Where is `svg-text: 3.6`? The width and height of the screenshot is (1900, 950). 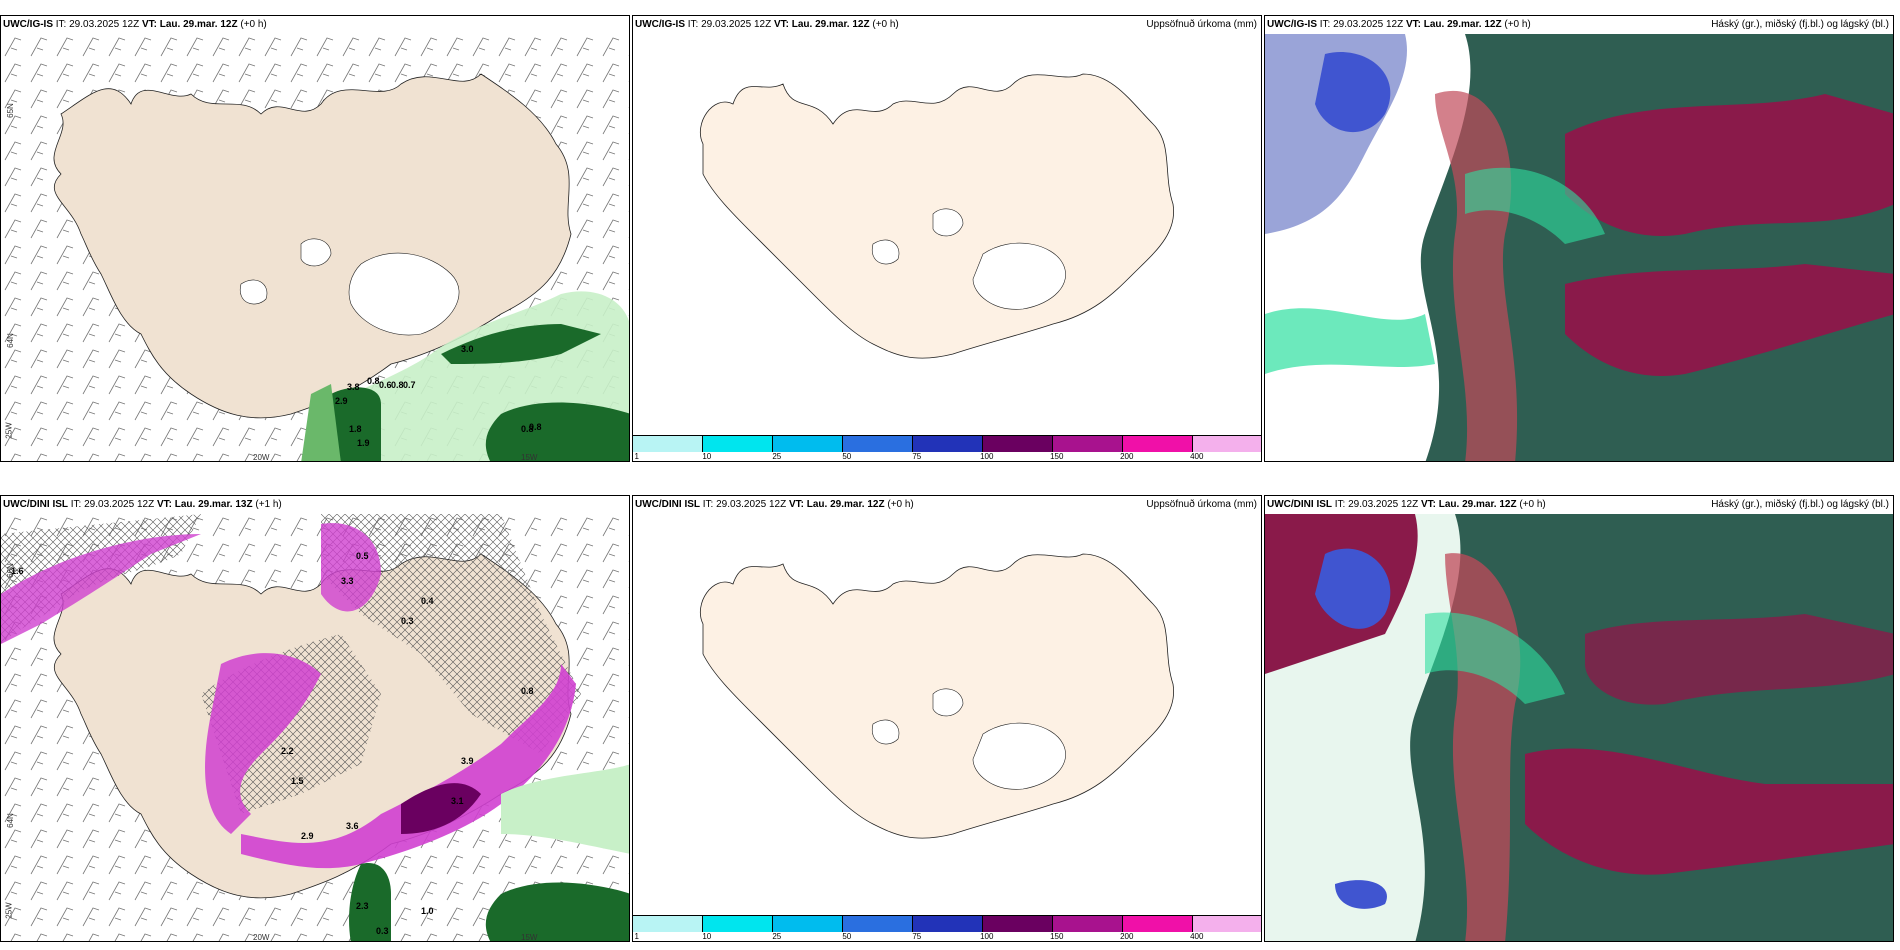
svg-text: 3.6 is located at coordinates (352, 826).